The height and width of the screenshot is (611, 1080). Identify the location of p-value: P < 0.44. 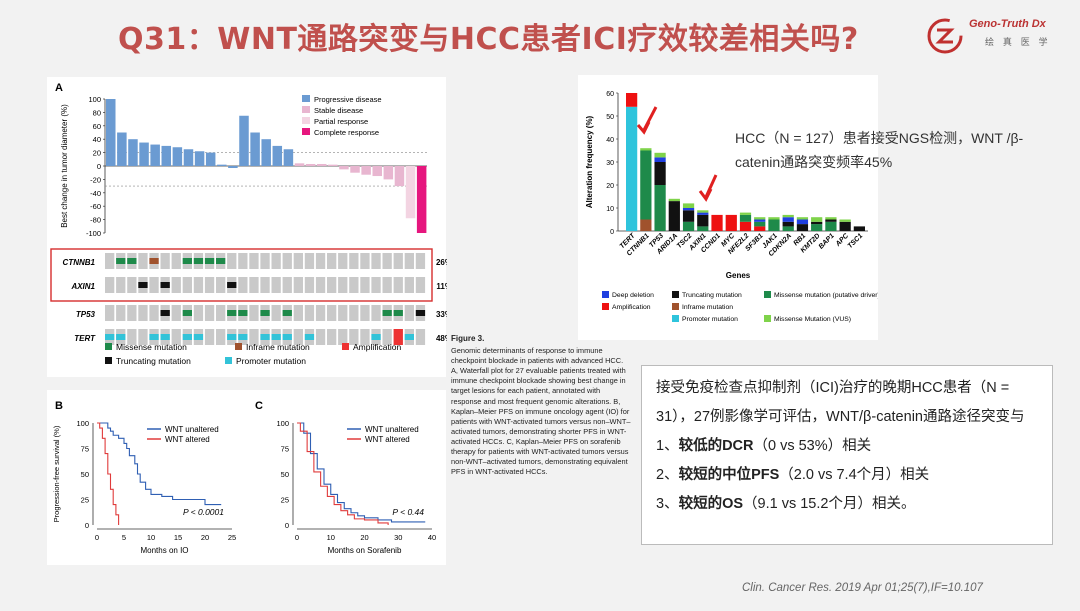
(408, 512).